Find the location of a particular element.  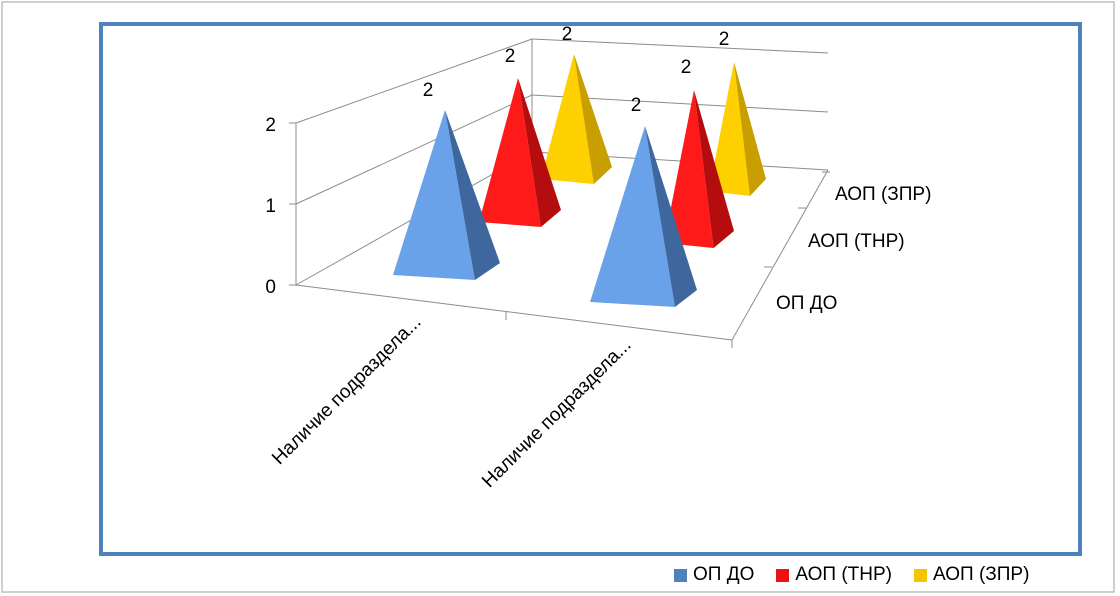

y-tick-label: 1 is located at coordinates (270, 206).